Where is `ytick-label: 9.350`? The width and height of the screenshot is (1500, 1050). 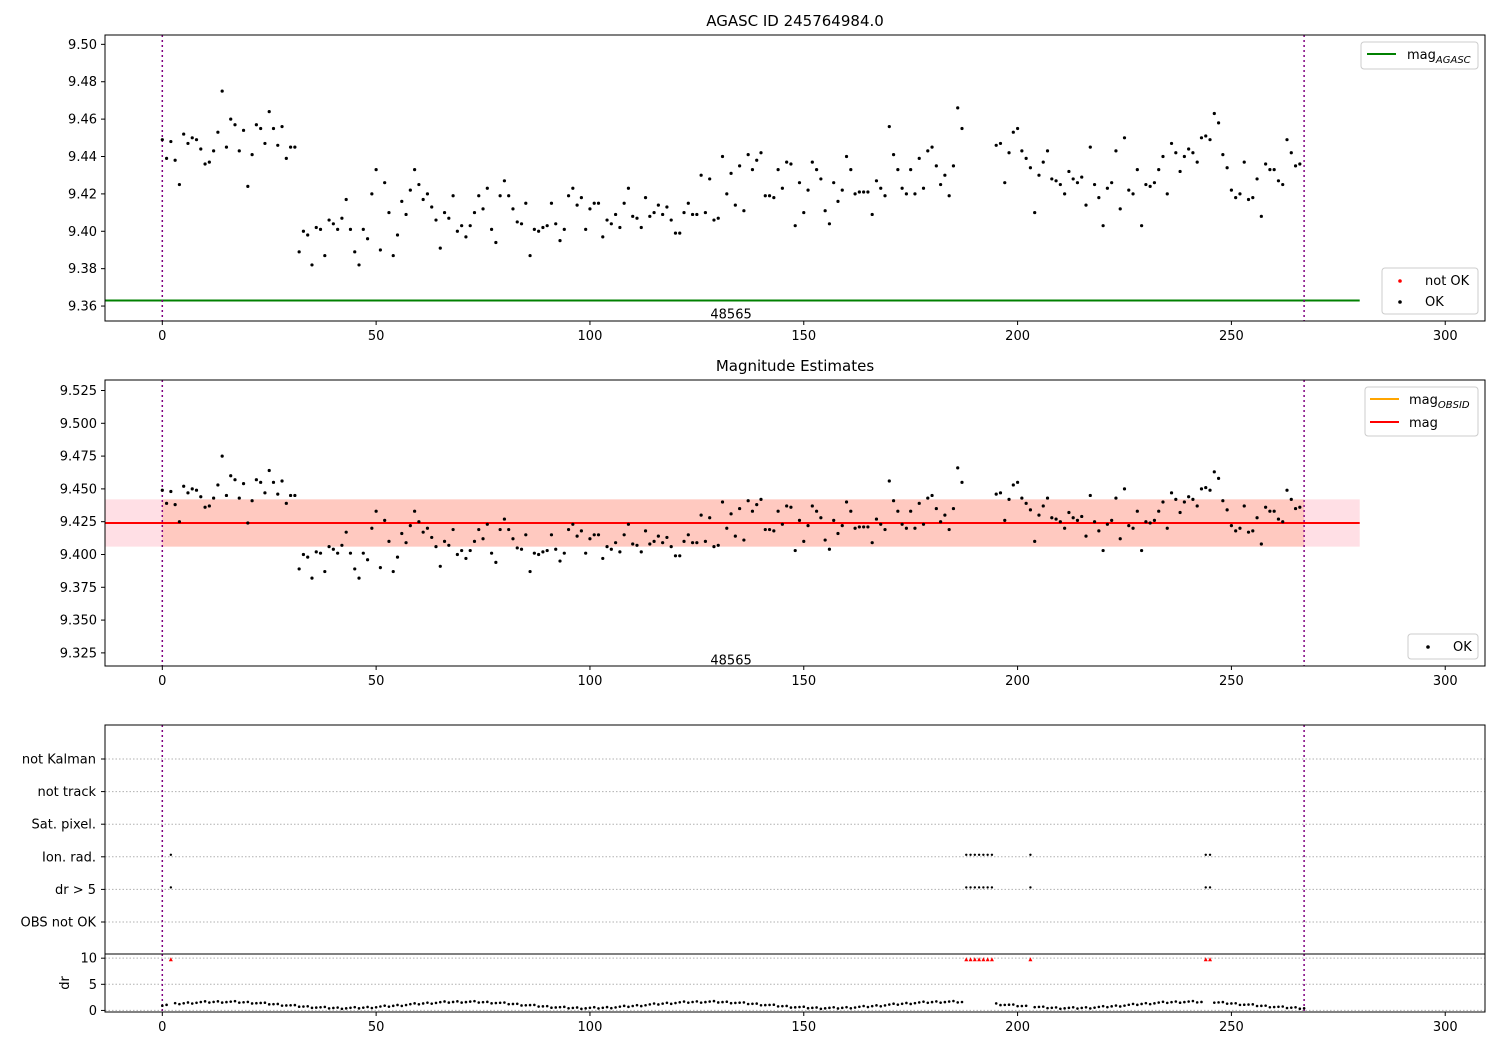
ytick-label: 9.350 is located at coordinates (78, 621).